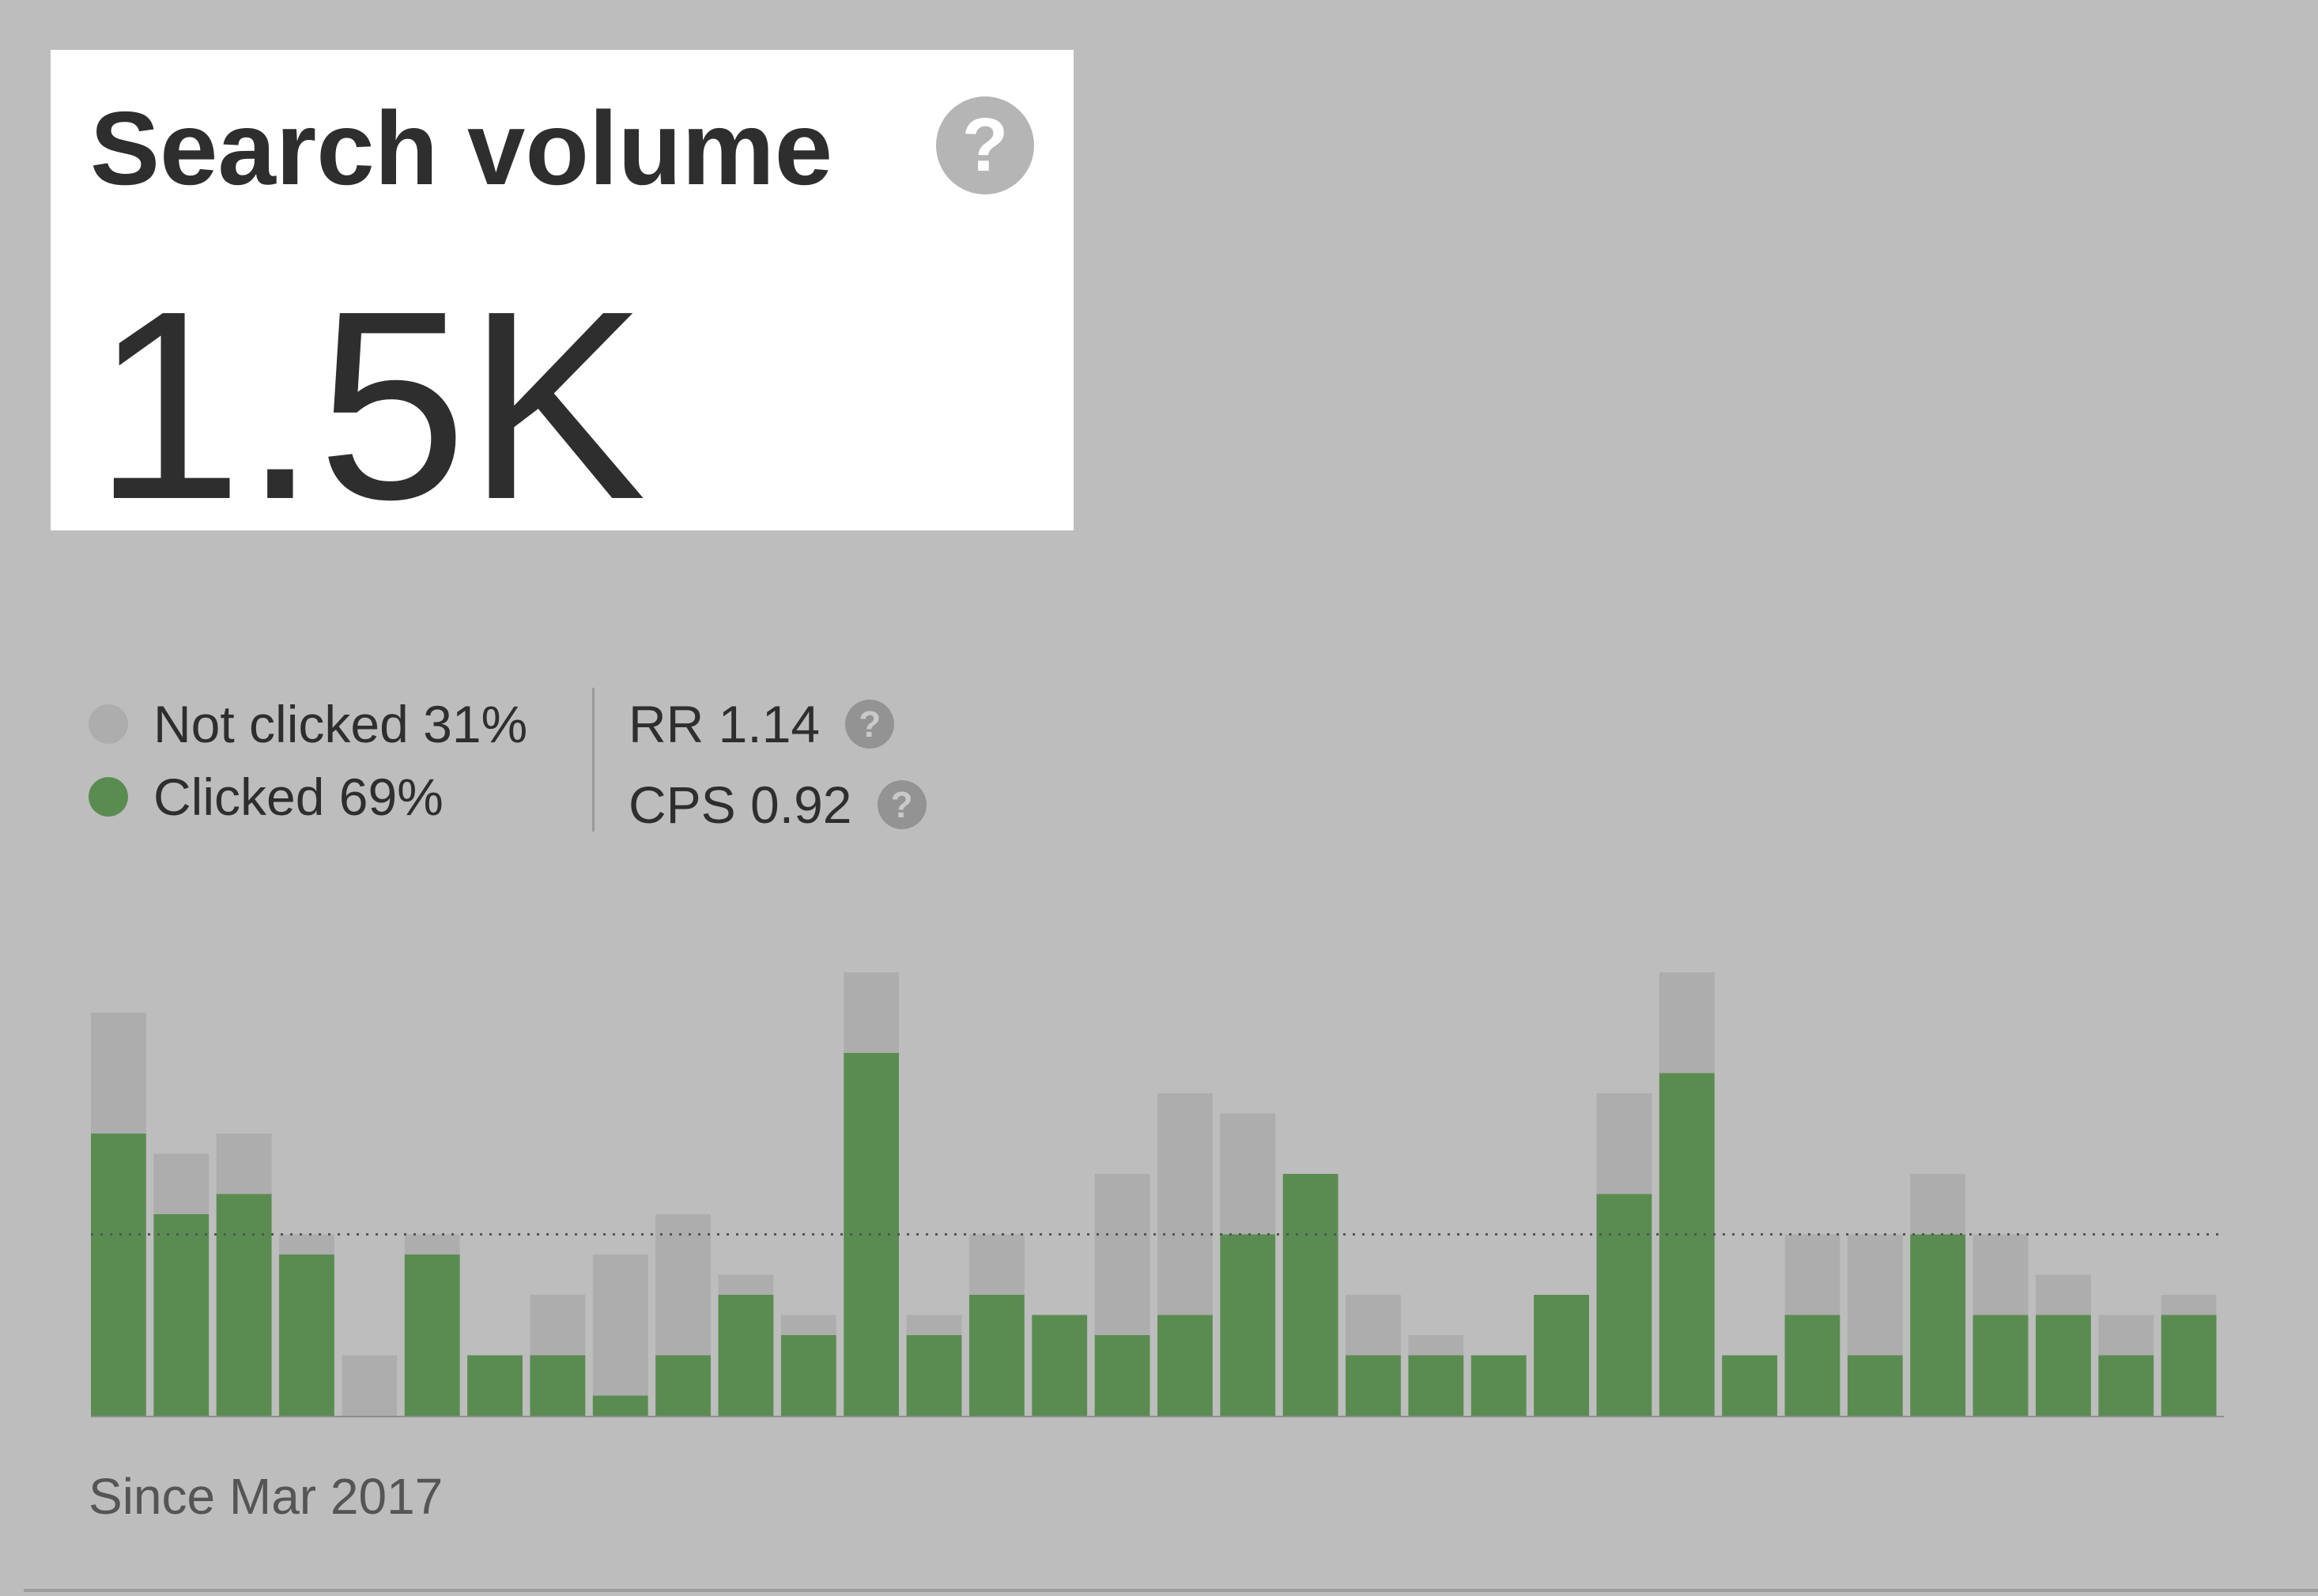  Describe the element at coordinates (870, 724) in the screenshot. I see `rr-question-icon: ?` at that location.